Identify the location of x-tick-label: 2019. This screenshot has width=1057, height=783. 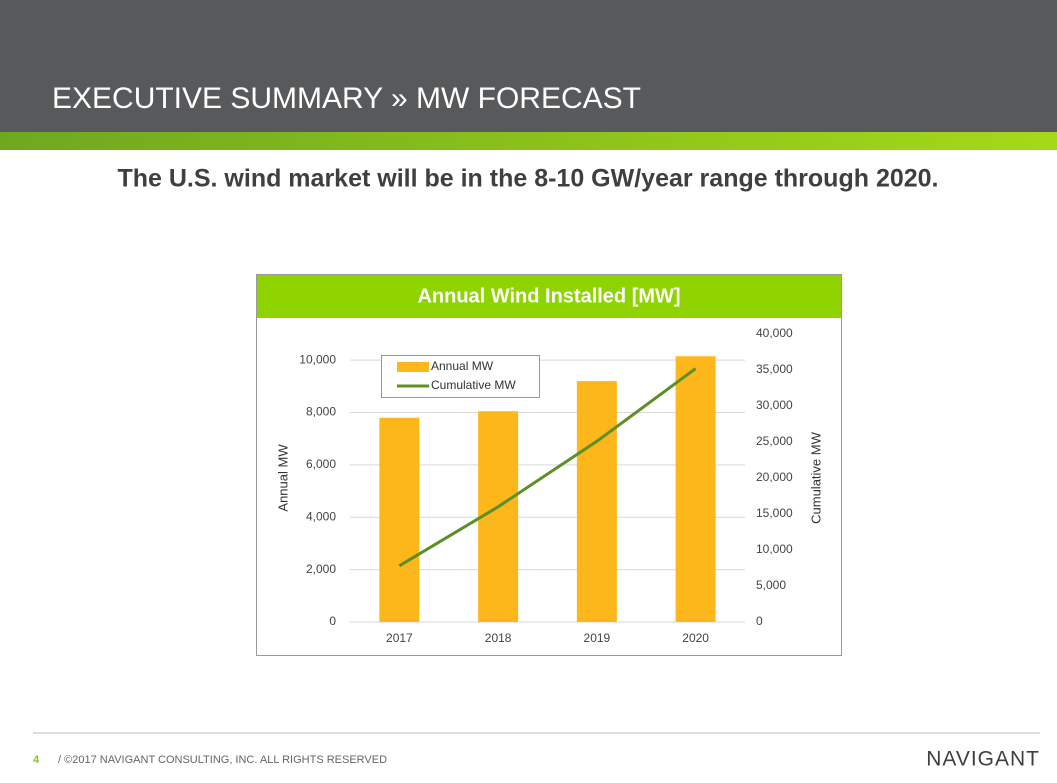
(597, 638).